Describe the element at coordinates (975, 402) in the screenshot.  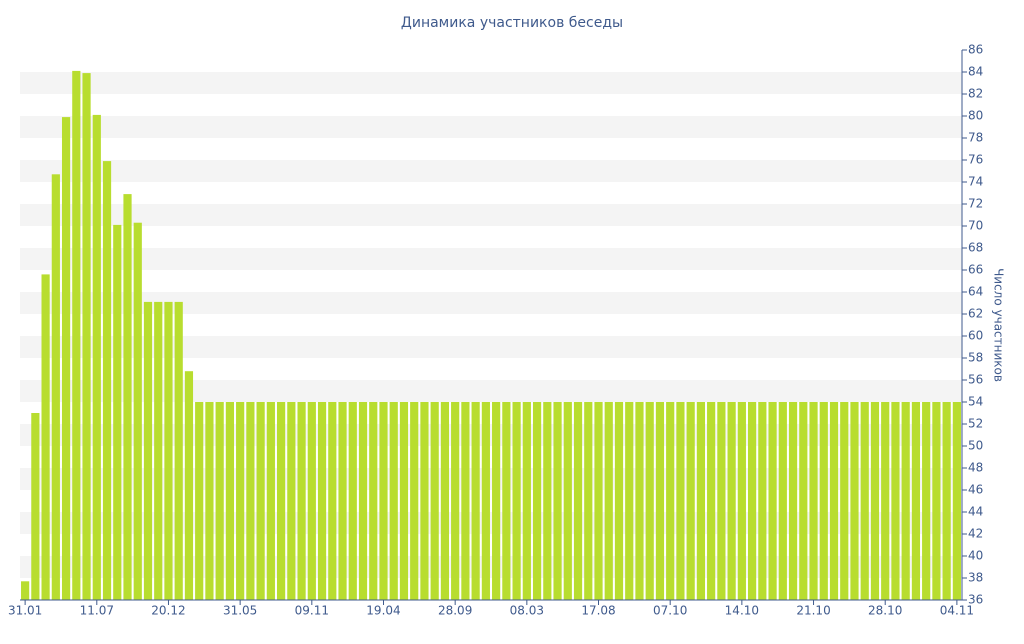
I see `y-tick-label: 54` at that location.